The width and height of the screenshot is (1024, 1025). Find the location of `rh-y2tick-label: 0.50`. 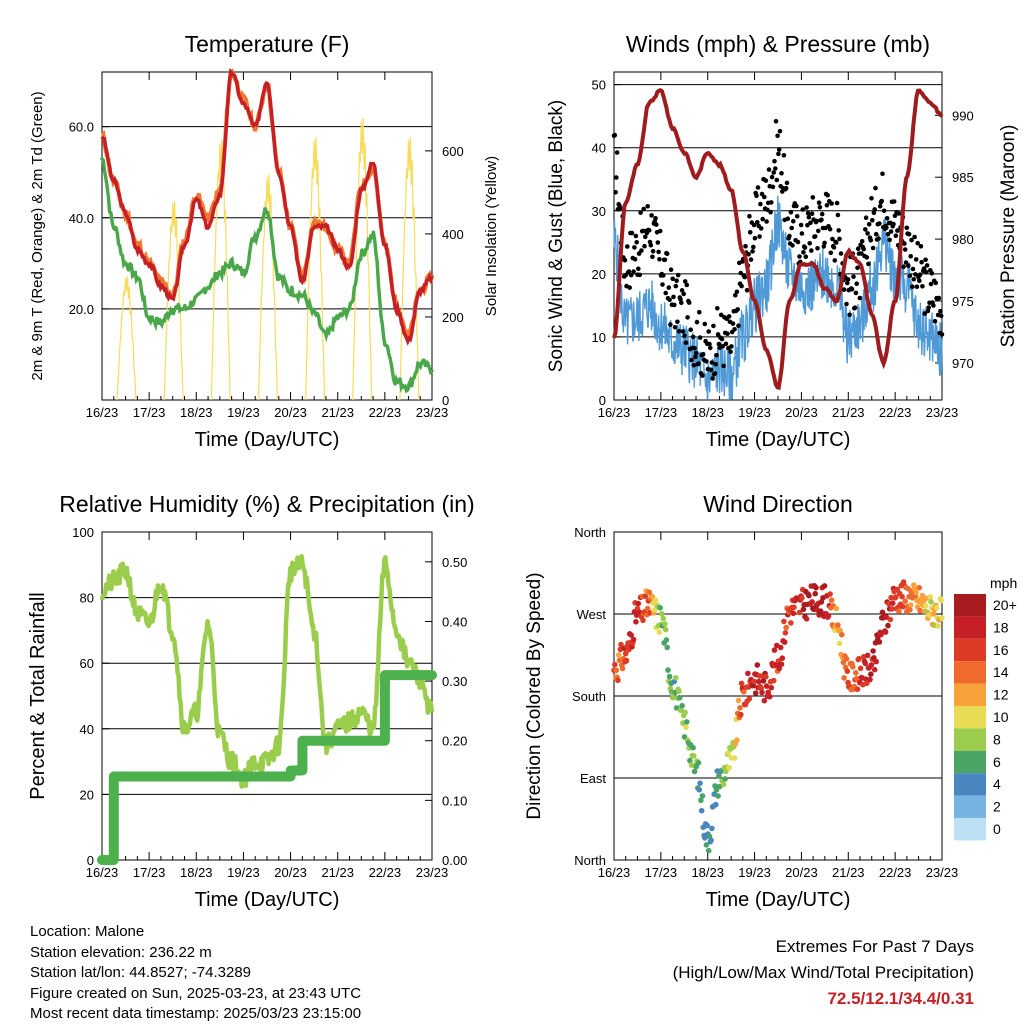

rh-y2tick-label: 0.50 is located at coordinates (454, 562).